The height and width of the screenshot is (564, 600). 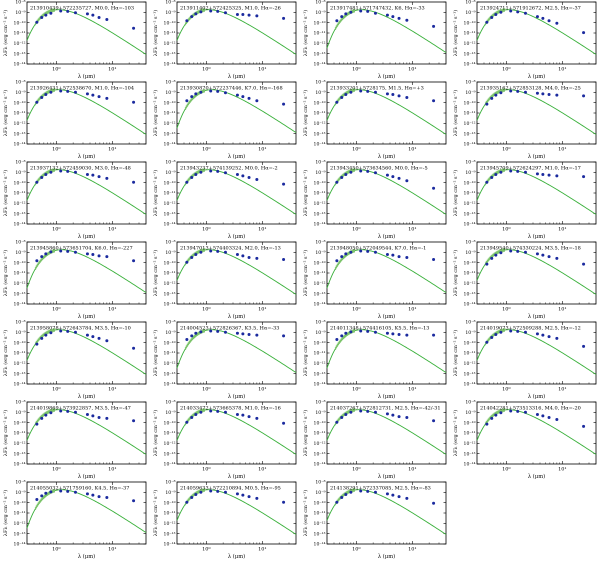 What do you see at coordinates (230, 249) in the screenshot?
I see `panel-title: 213947013+574403324, M2.0, Hα=-13` at bounding box center [230, 249].